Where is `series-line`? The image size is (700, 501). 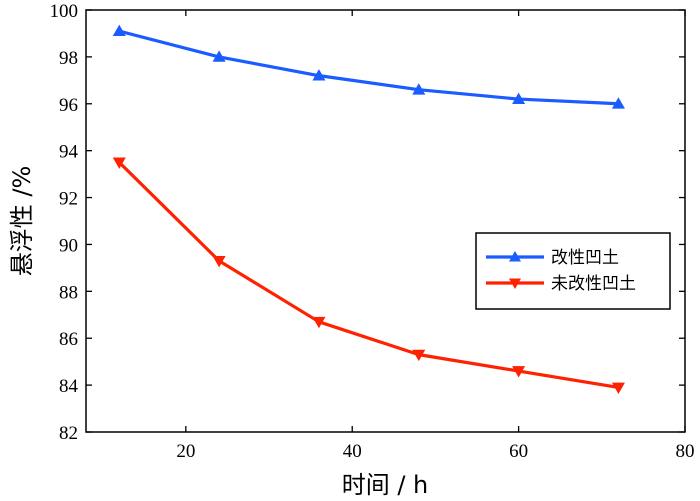 series-line is located at coordinates (368, 67).